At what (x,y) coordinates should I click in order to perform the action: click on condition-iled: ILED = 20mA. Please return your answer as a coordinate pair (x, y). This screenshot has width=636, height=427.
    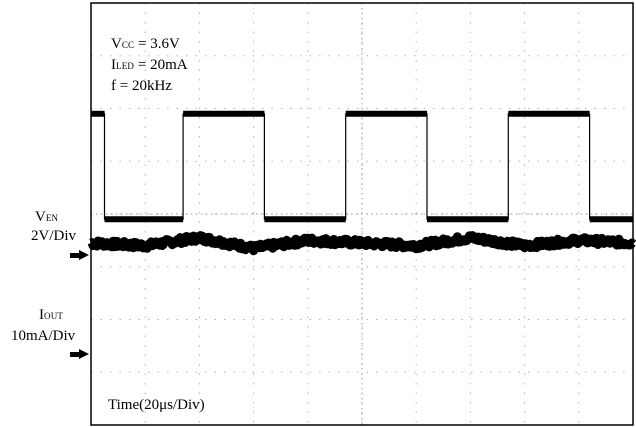
    Looking at the image, I should click on (149, 66).